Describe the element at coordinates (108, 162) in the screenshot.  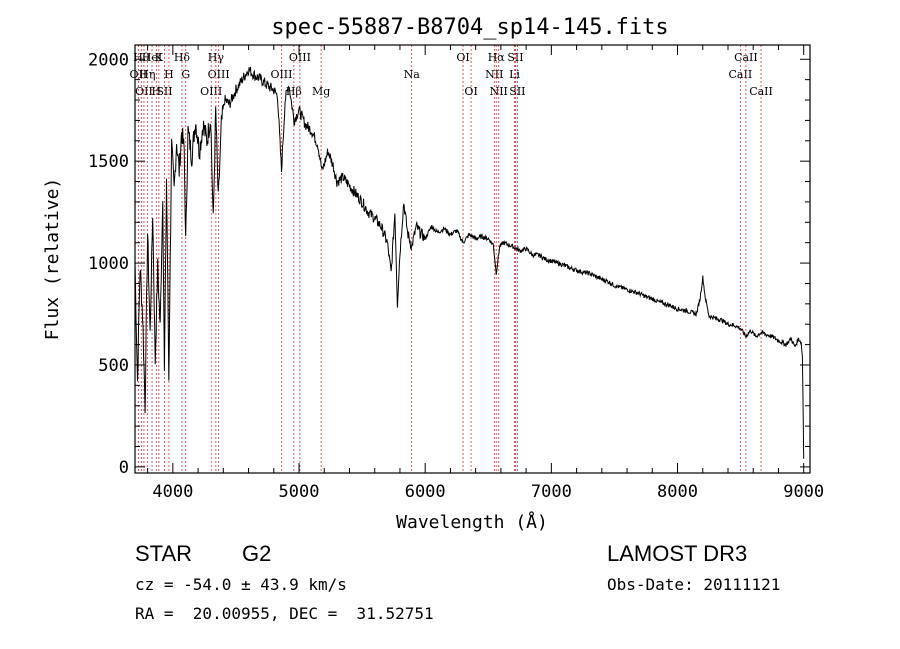
I see `y-tick-label: 1500` at that location.